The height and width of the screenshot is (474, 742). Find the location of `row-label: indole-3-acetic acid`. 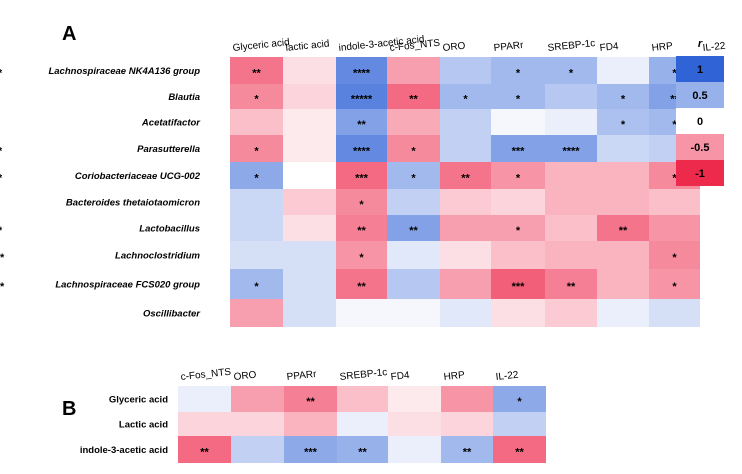

row-label: indole-3-acetic acid is located at coordinates (124, 450).